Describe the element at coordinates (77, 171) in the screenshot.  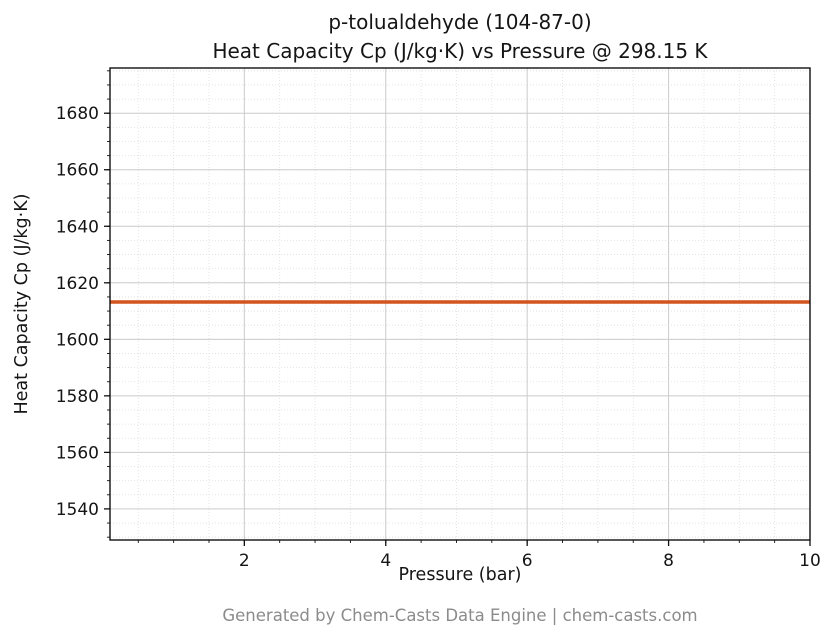
I see `y-tick-label: 1660` at that location.